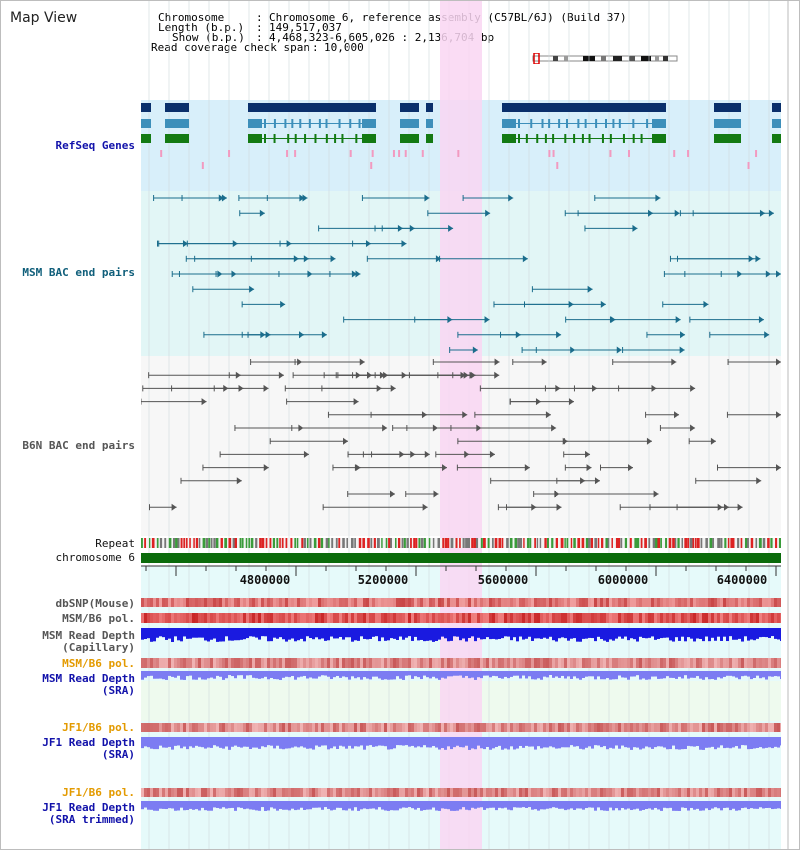 The width and height of the screenshot is (800, 850). I want to click on position-axis, so click(461, 570).